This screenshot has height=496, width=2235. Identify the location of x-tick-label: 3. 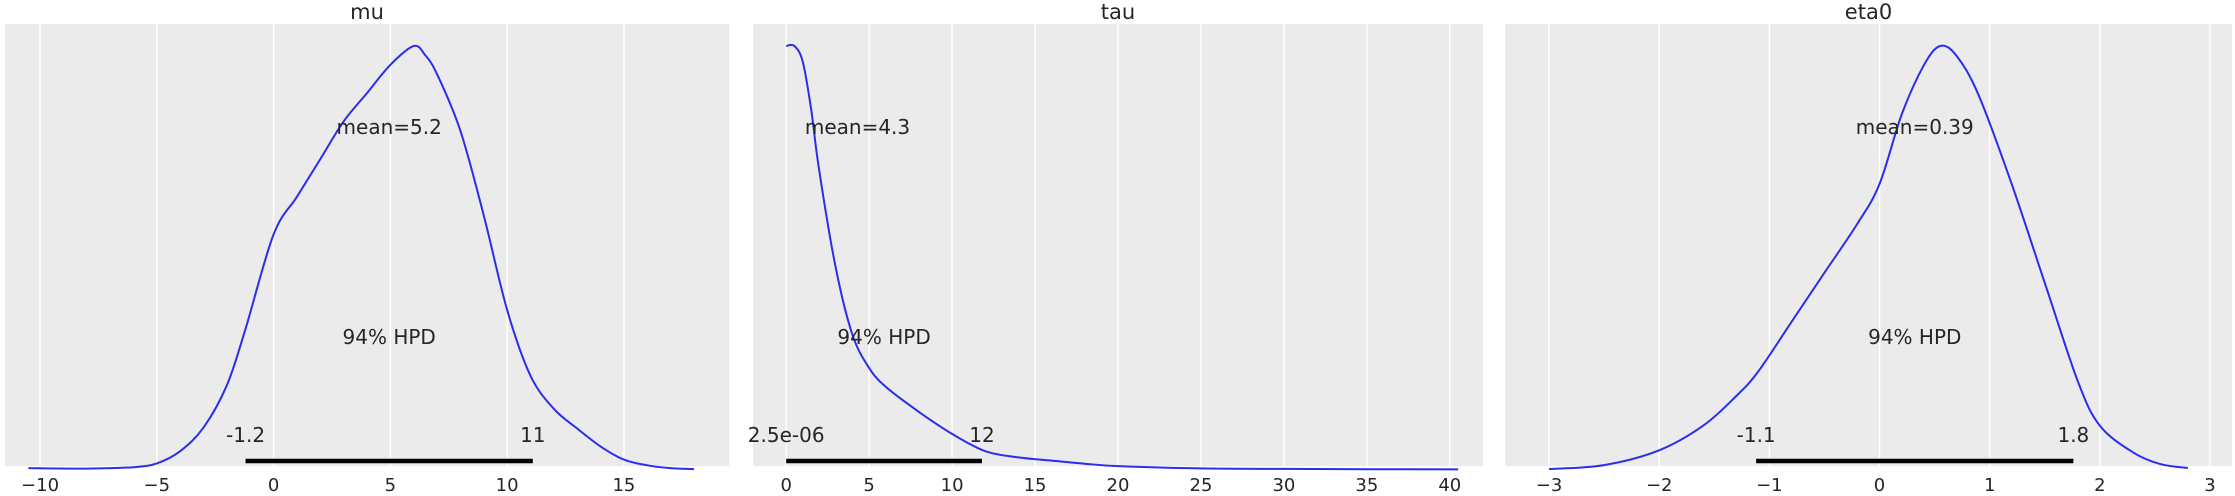
(2209, 485).